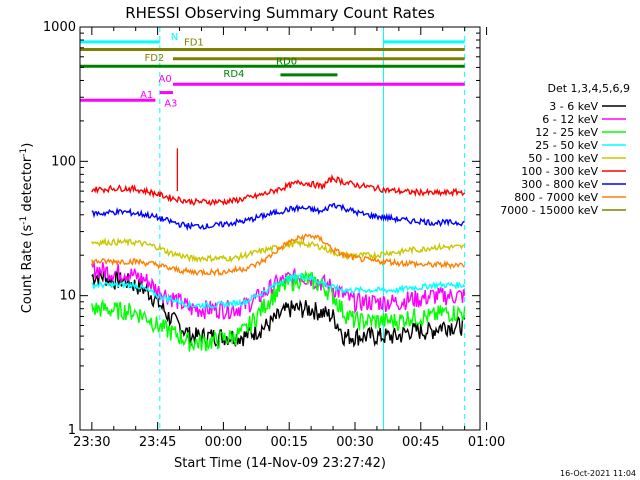 Image resolution: width=640 pixels, height=480 pixels. I want to click on x-tick-label: 00:30, so click(354, 442).